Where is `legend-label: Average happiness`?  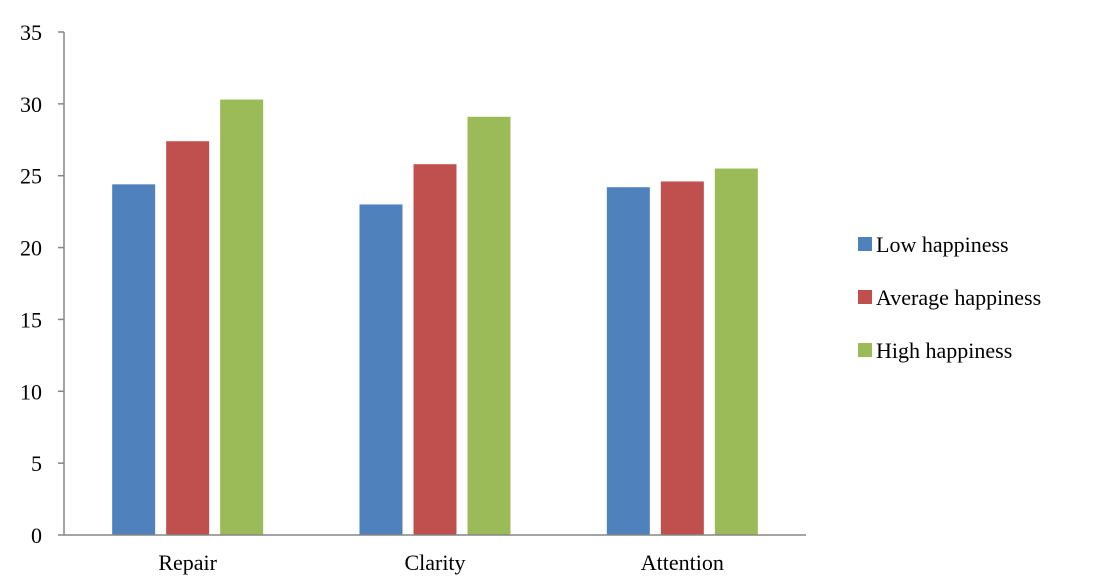 legend-label: Average happiness is located at coordinates (958, 297).